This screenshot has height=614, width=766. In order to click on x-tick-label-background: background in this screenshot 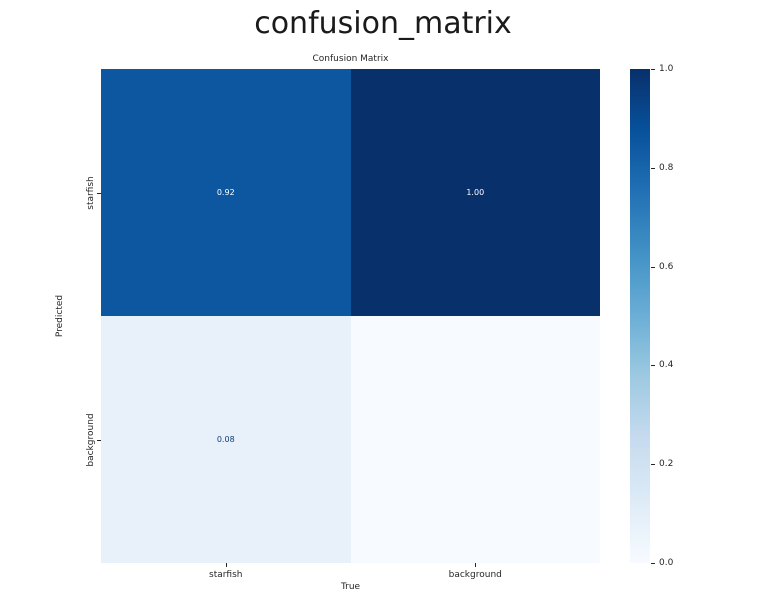, I will do `click(475, 575)`.